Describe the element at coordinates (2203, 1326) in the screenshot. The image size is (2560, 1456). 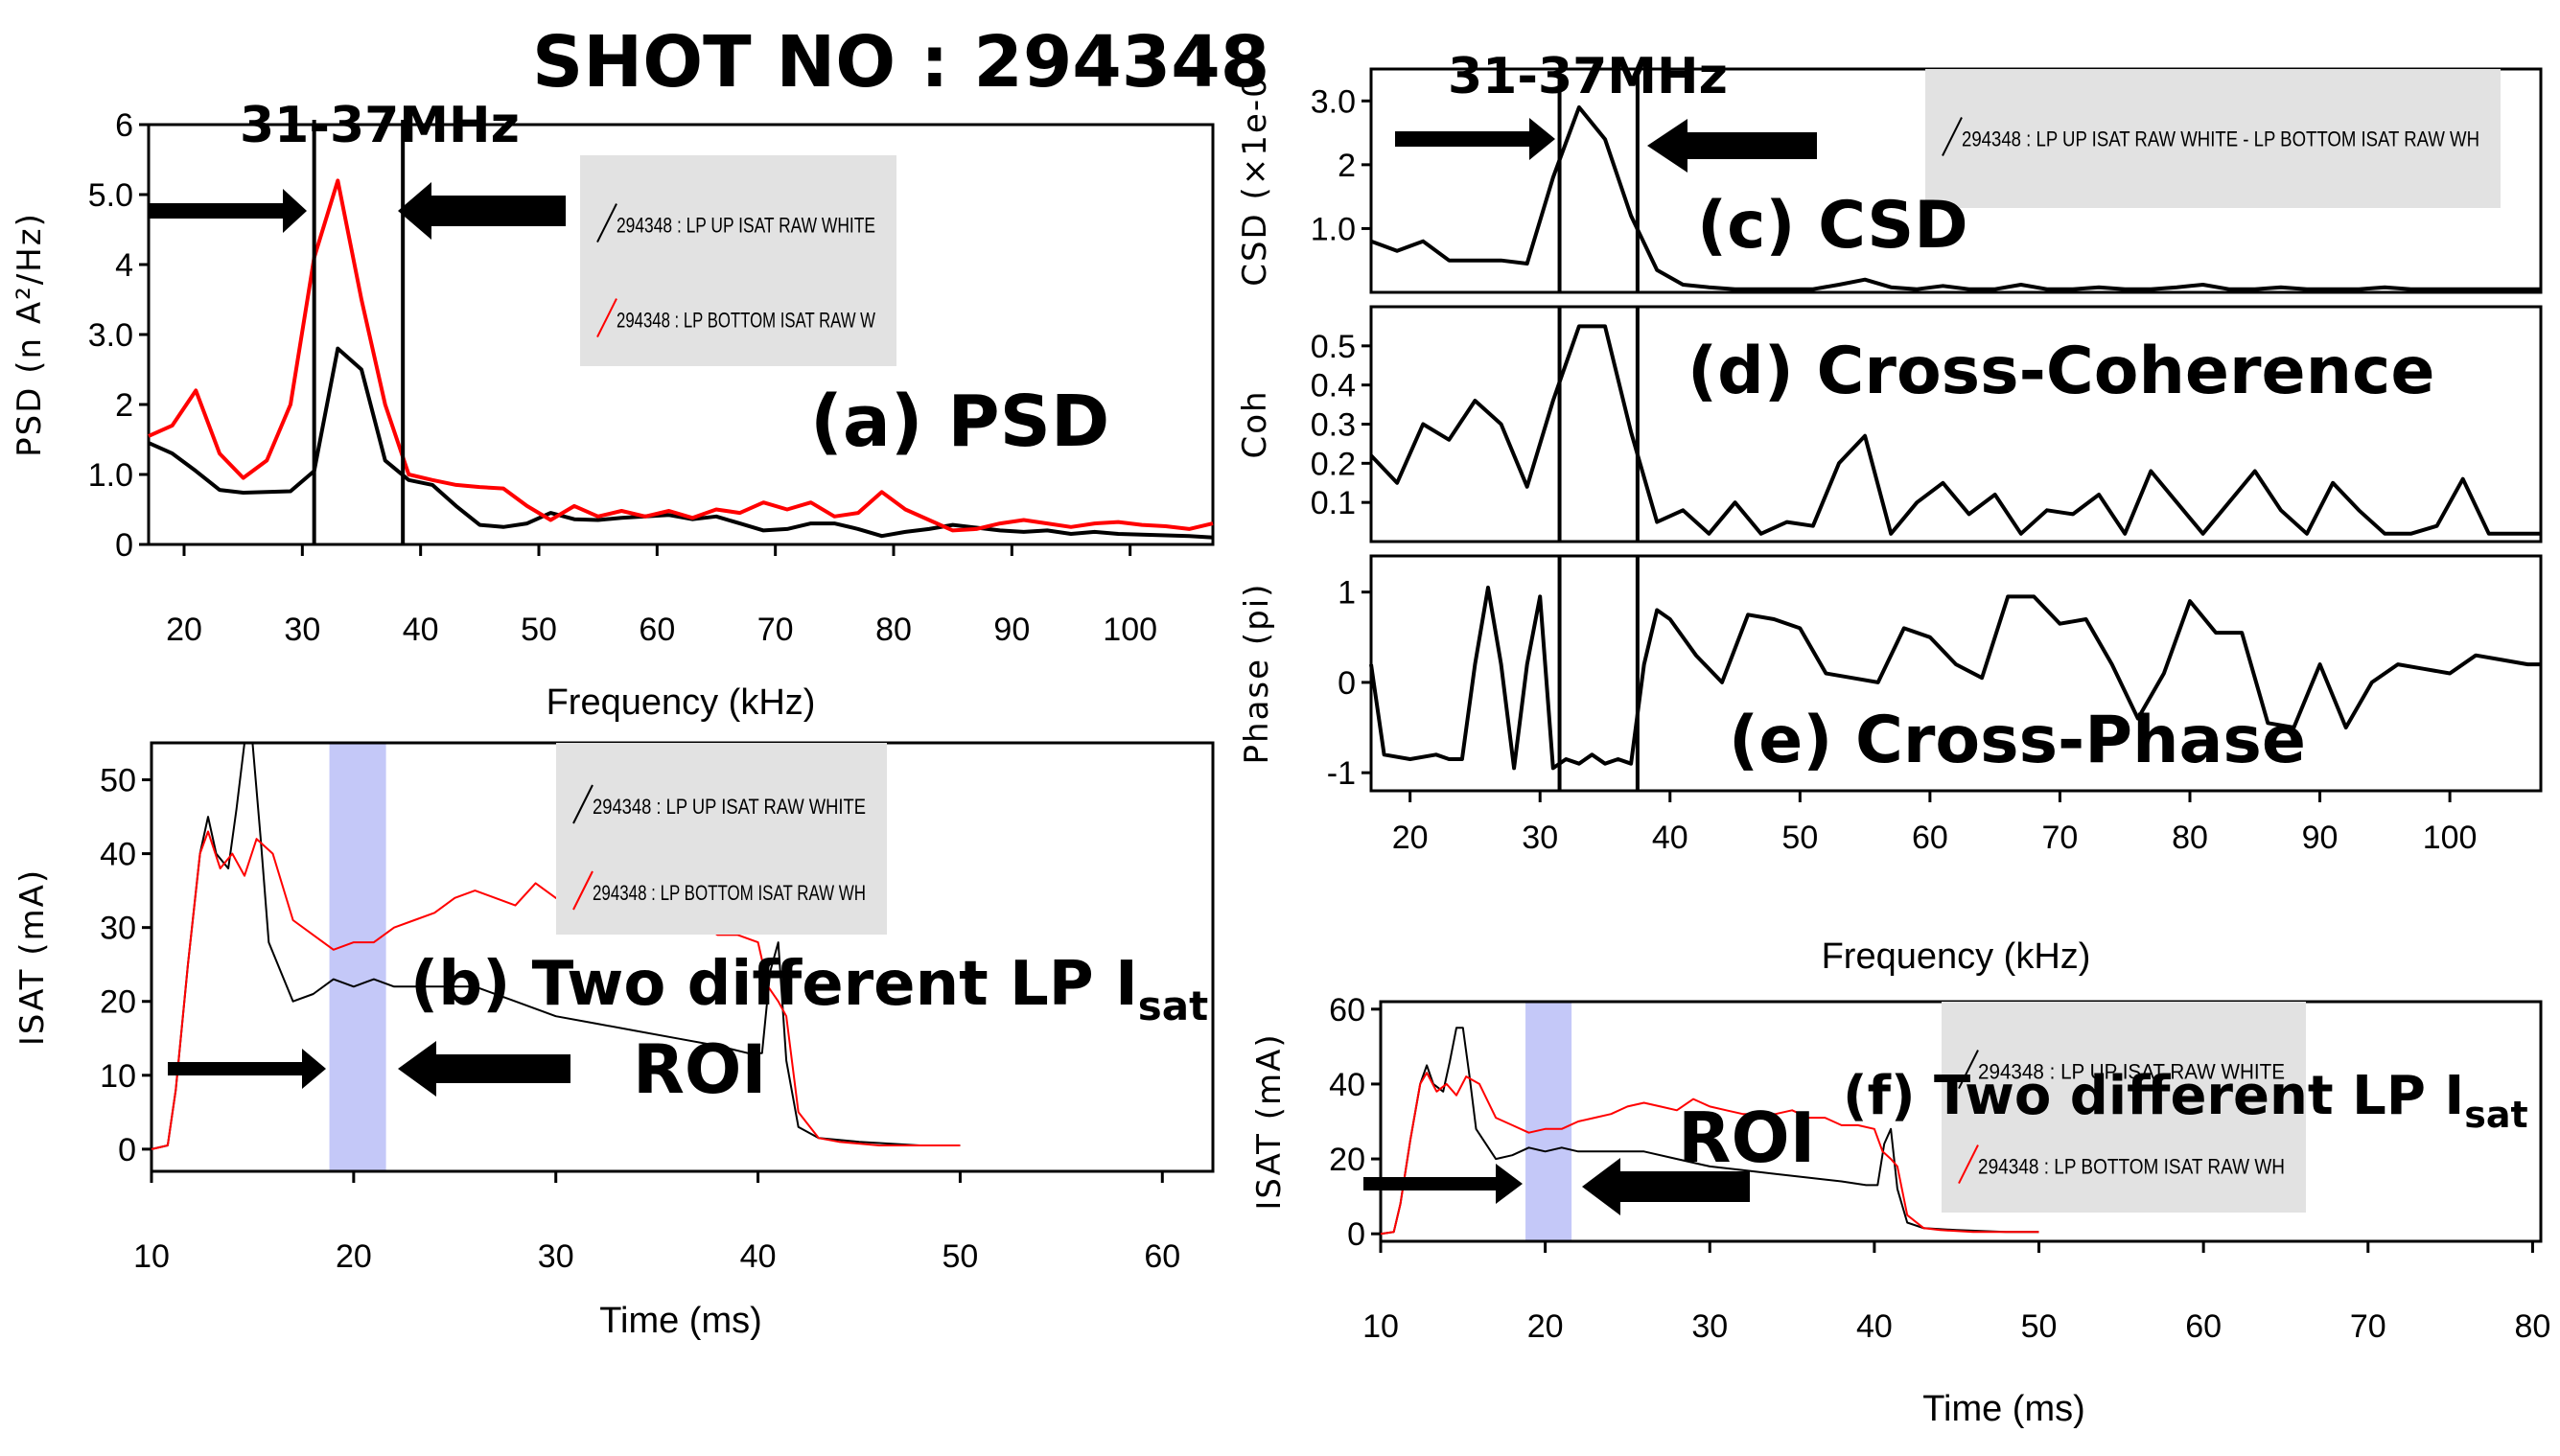
I see `isat_right-xtick-label: 60` at that location.